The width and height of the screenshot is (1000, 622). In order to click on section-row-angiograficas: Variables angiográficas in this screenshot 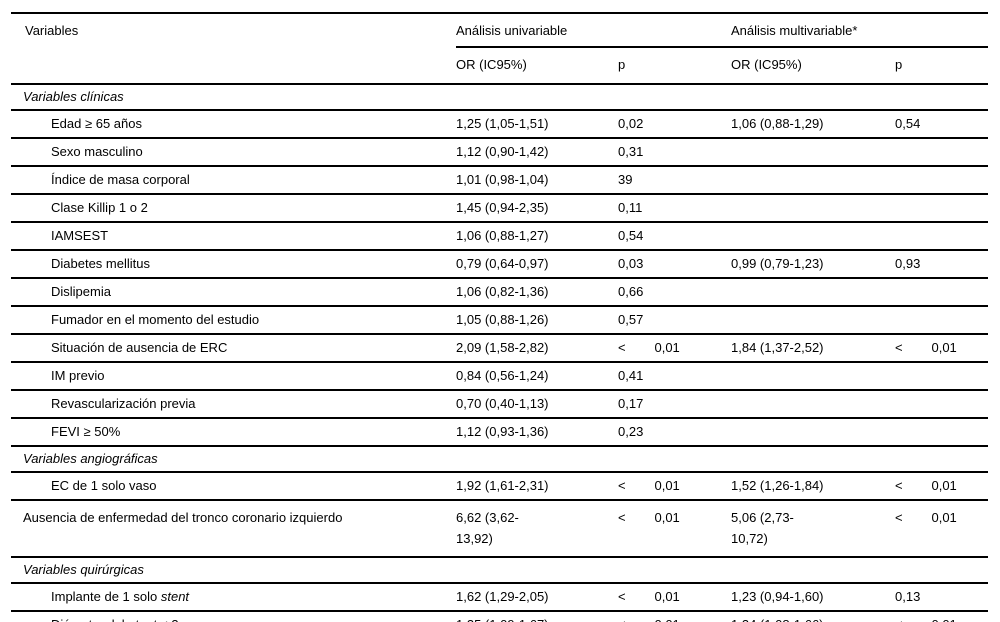, I will do `click(500, 459)`.